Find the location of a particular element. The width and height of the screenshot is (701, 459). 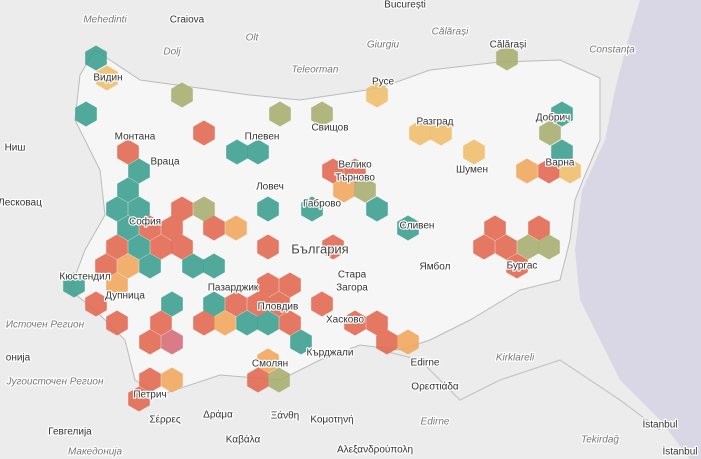

place-label: Пазарджик is located at coordinates (233, 288).